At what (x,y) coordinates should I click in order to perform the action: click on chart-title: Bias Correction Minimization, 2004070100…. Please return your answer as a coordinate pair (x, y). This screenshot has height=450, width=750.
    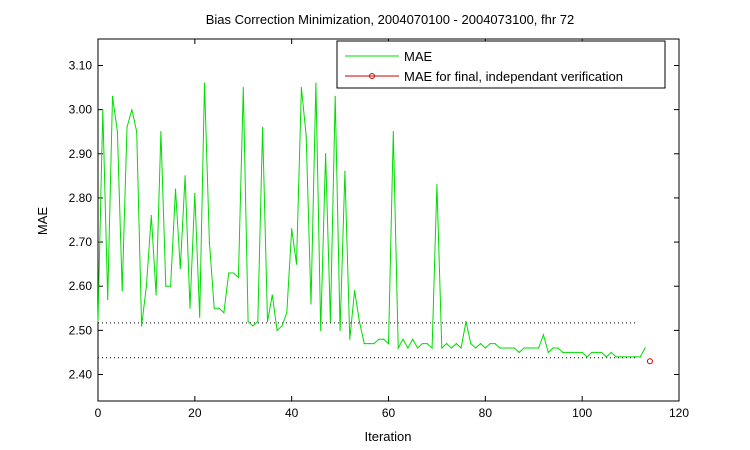
    Looking at the image, I should click on (390, 19).